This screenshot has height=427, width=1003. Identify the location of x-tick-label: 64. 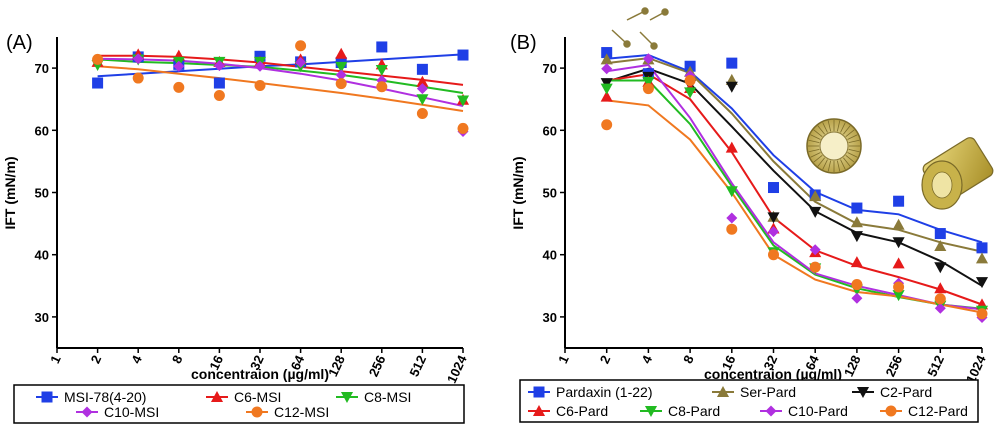
(812, 362).